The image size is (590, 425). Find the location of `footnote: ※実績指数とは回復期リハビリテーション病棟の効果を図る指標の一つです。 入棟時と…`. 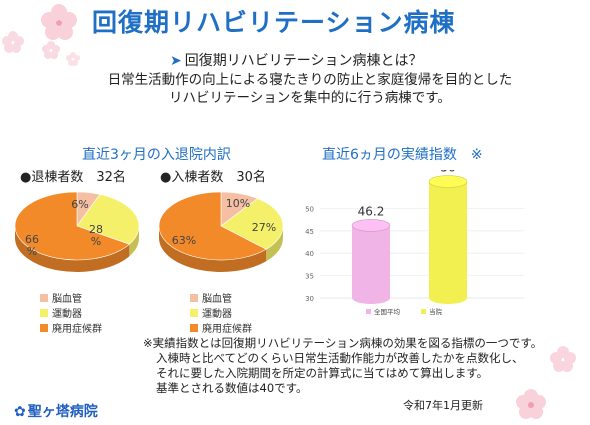

footnote: ※実績指数とは回復期リハビリテーション病棟の効果を図る指標の一つです。 入棟時と… is located at coordinates (353, 366).